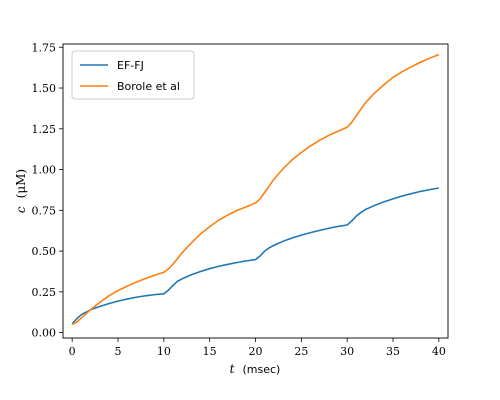 The width and height of the screenshot is (500, 400). Describe the element at coordinates (164, 351) in the screenshot. I see `x-tick-label: 10` at that location.